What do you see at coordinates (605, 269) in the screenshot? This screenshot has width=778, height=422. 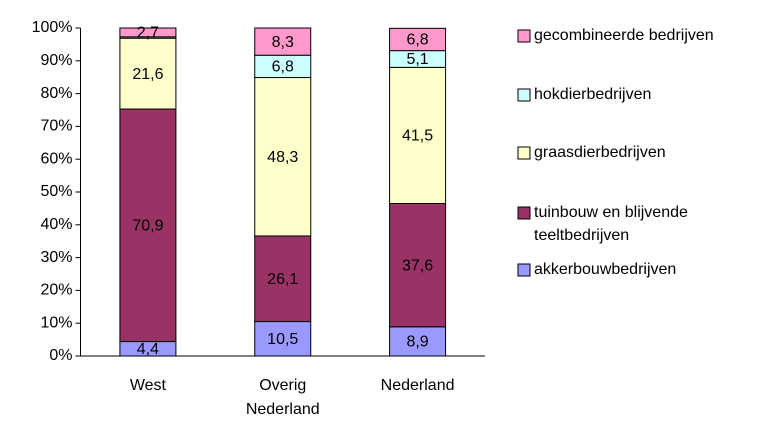 I see `legend-label: akkerbouwbedrijven` at bounding box center [605, 269].